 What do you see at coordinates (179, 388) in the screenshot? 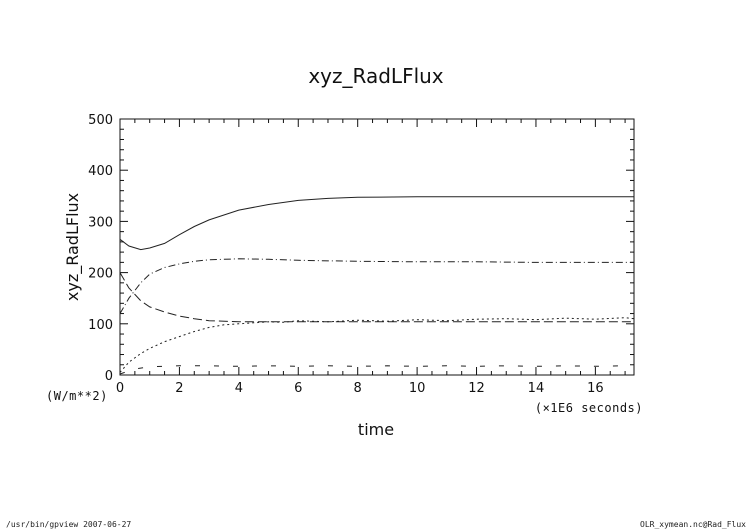
I see `x-tick-label: 2` at bounding box center [179, 388].